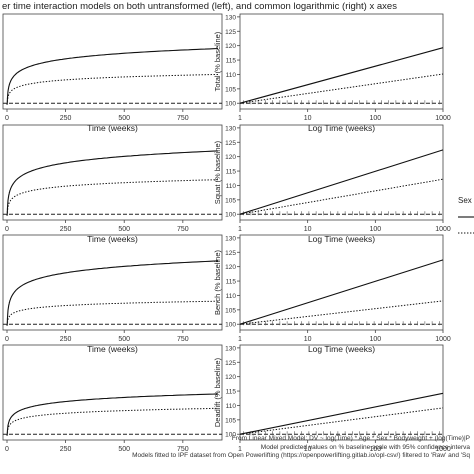 This screenshot has width=474, height=474. I want to click on squat-log-dotted-line, so click(341, 196).